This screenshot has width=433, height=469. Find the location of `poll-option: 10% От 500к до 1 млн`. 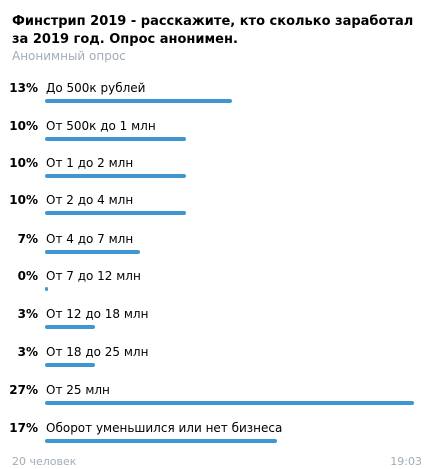

poll-option: 10% От 500к до 1 млн is located at coordinates (216, 135).